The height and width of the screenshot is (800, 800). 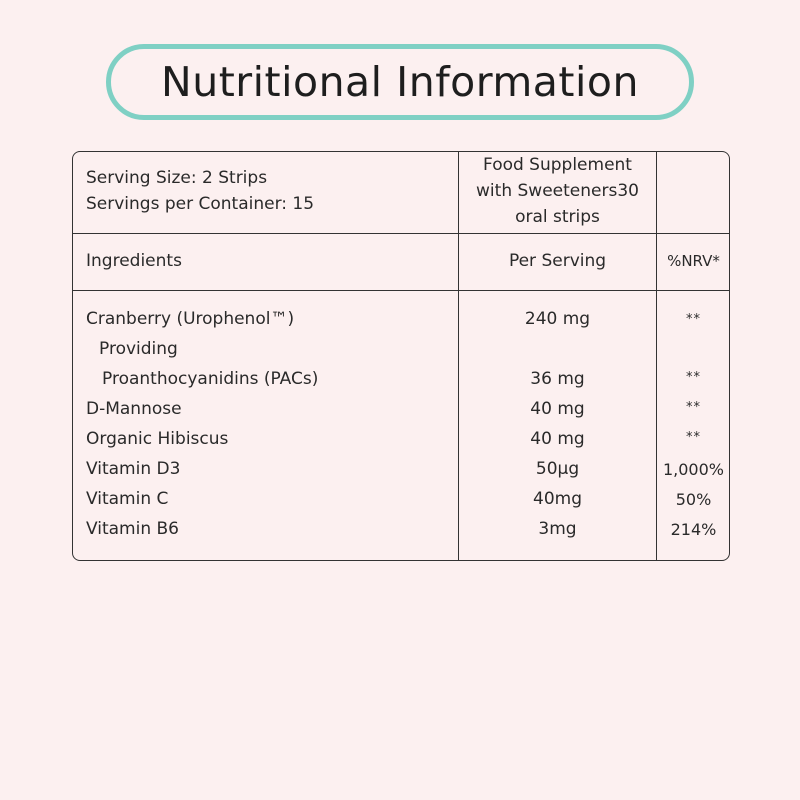 What do you see at coordinates (138, 349) in the screenshot?
I see `ingredient-name: Providing` at bounding box center [138, 349].